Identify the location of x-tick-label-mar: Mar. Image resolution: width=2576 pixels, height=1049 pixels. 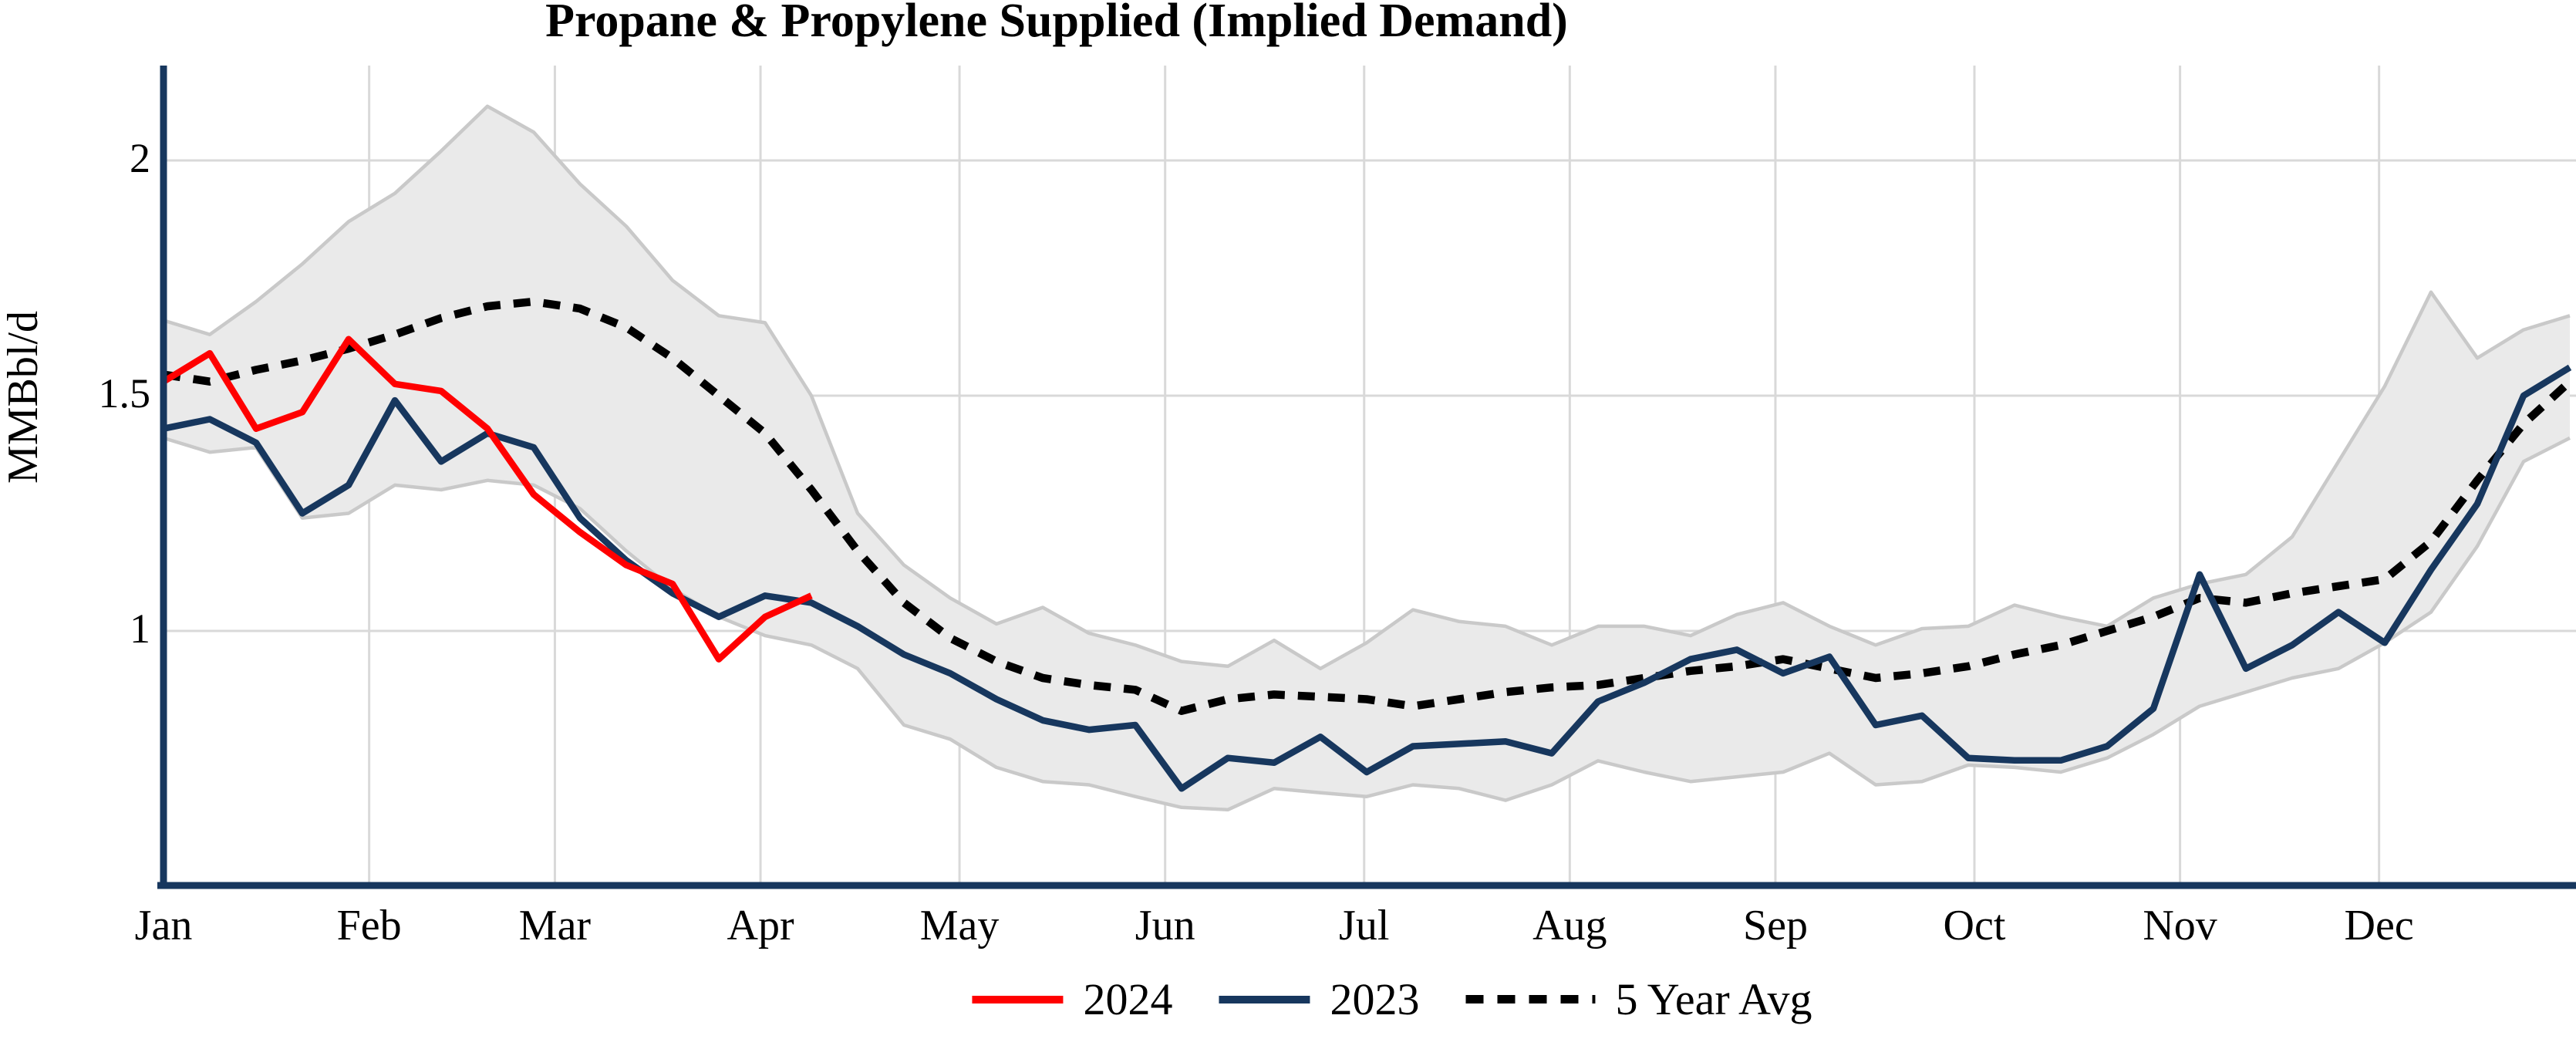
(555, 925).